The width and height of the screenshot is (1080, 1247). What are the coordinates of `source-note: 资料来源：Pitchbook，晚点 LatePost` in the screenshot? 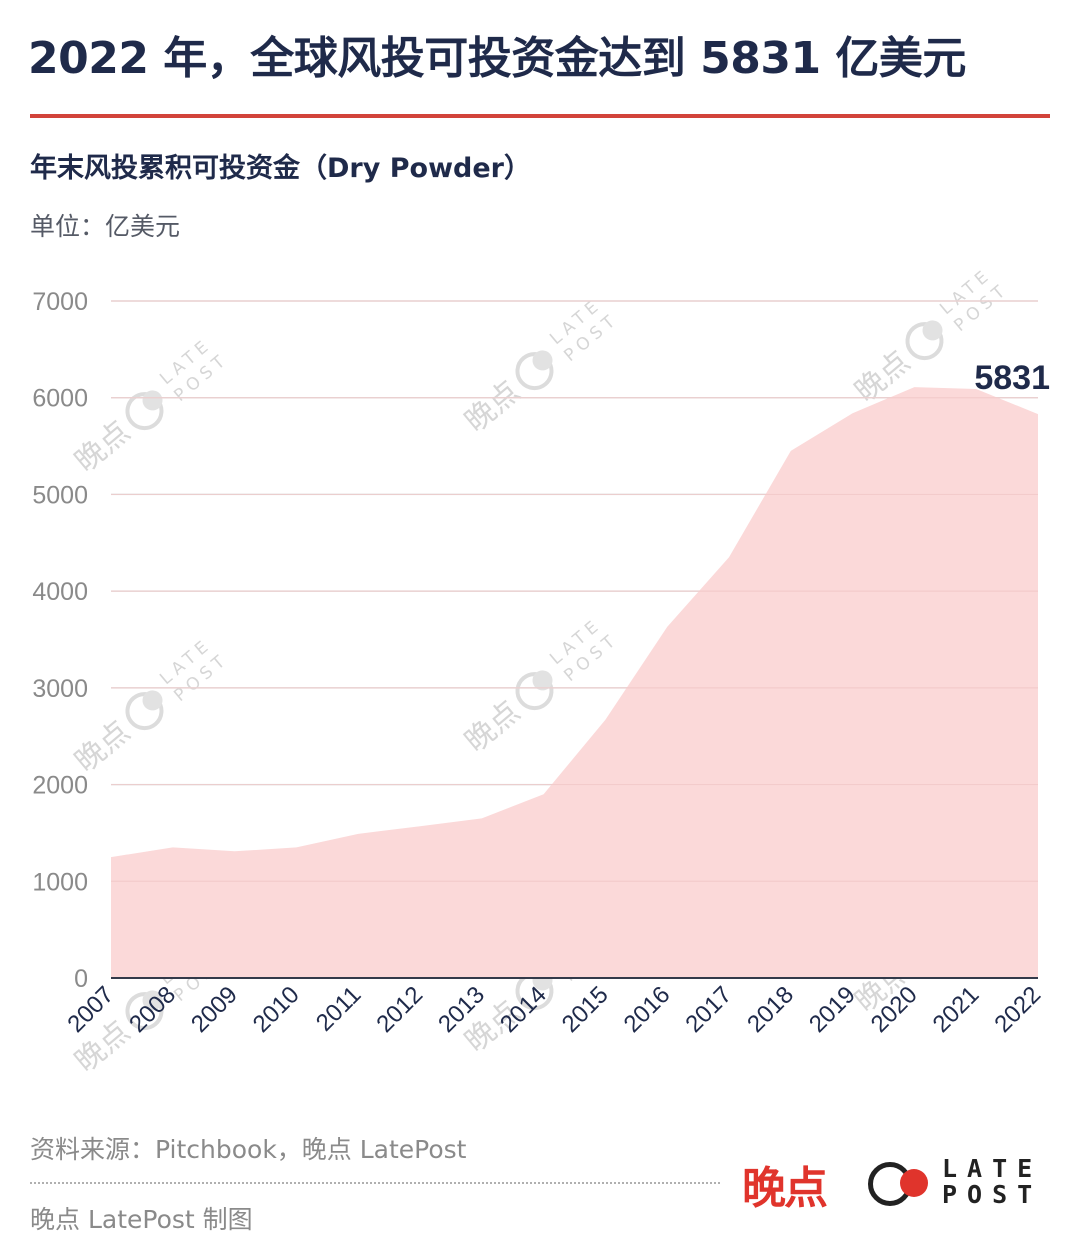 It's located at (248, 1149).